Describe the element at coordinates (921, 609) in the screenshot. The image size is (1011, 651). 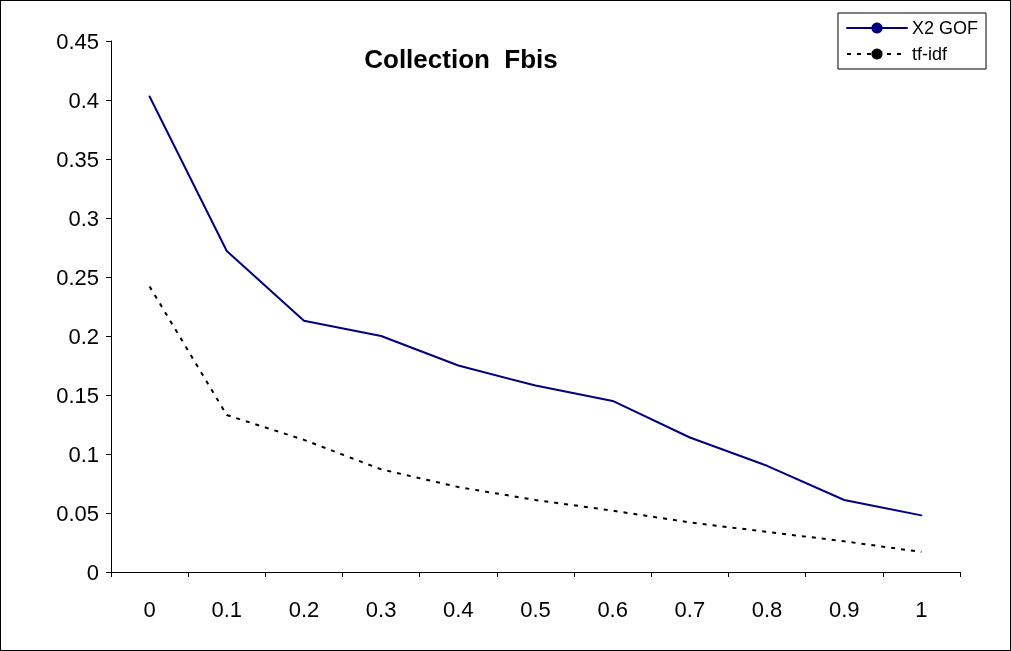
I see `x-tick-label: 1` at that location.